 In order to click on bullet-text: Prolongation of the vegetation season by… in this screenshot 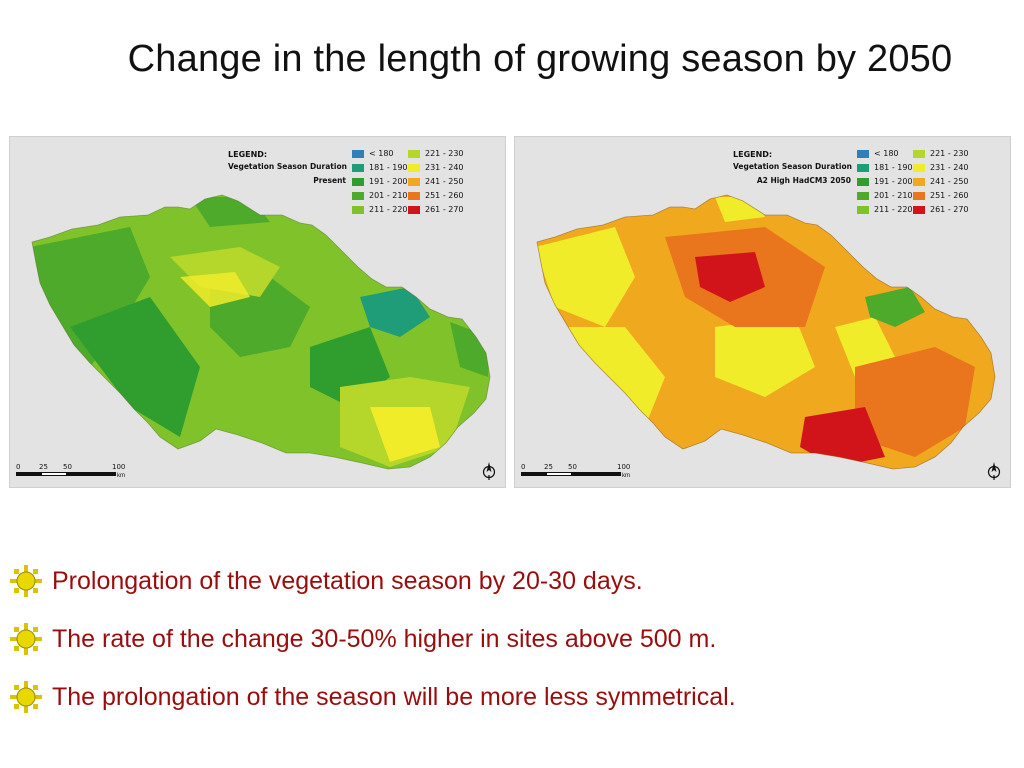, I will do `click(347, 580)`.